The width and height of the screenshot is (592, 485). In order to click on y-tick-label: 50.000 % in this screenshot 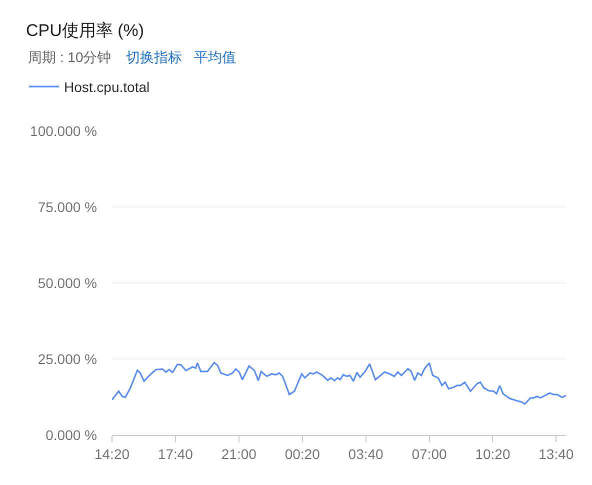, I will do `click(67, 282)`.